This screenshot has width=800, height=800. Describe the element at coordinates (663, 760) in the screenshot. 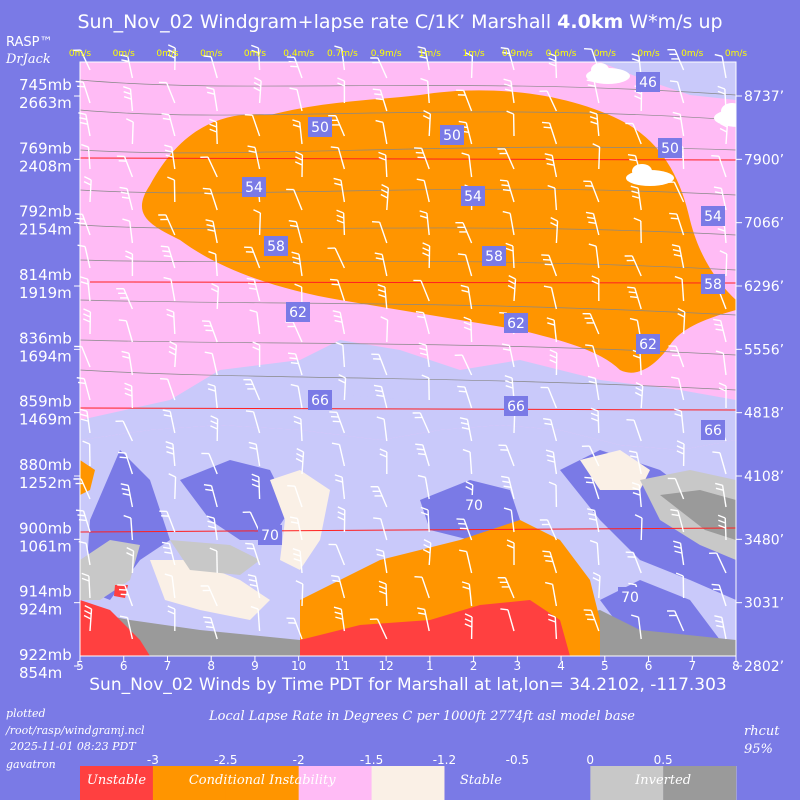

I see `legend-tick-label: 0.5` at that location.